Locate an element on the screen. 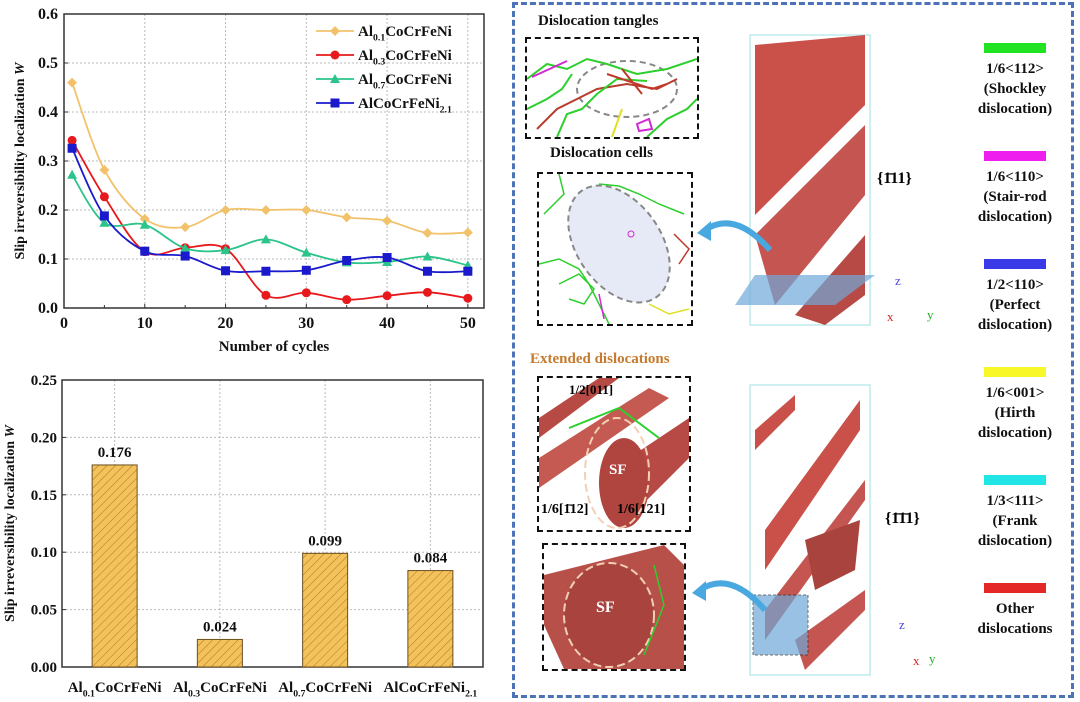  series-line is located at coordinates (269, 220).